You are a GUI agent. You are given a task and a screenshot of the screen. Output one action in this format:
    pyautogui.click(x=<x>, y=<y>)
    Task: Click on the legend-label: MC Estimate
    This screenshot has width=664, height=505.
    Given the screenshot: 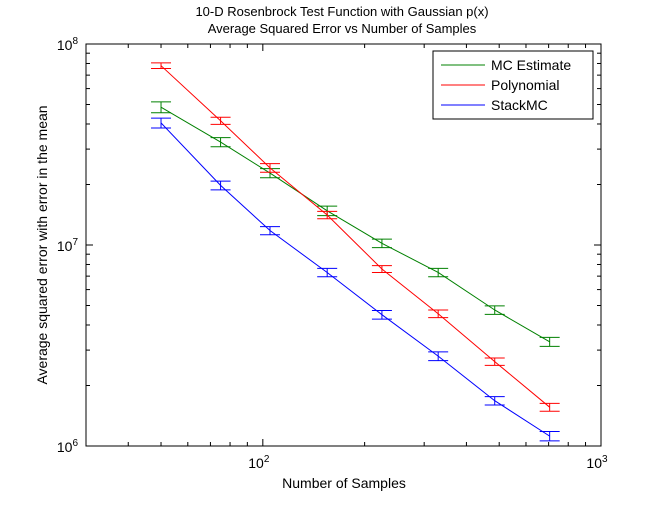 What is the action you would take?
    pyautogui.click(x=531, y=65)
    